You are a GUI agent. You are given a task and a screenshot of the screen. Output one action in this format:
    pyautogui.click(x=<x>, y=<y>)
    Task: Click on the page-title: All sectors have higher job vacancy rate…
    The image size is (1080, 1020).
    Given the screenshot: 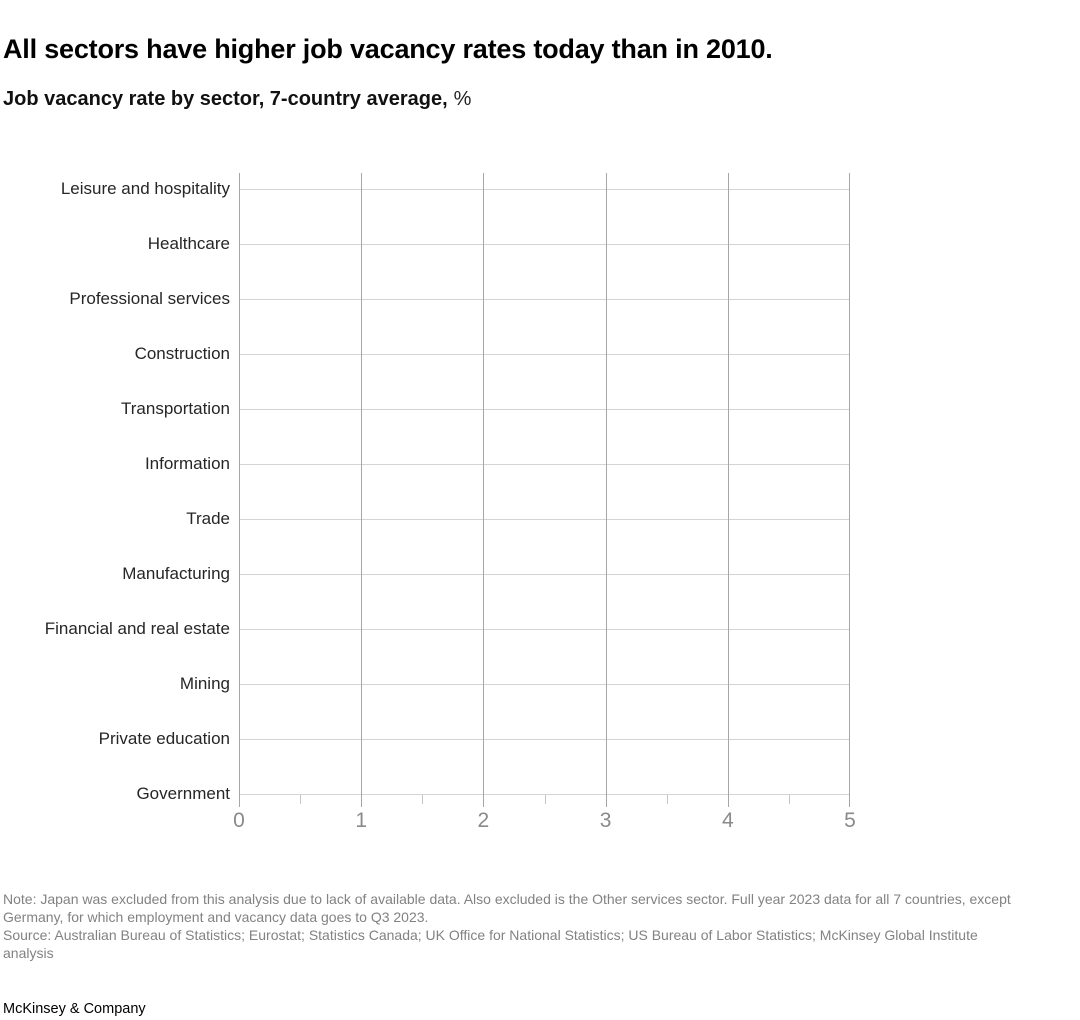 What is the action you would take?
    pyautogui.click(x=388, y=49)
    